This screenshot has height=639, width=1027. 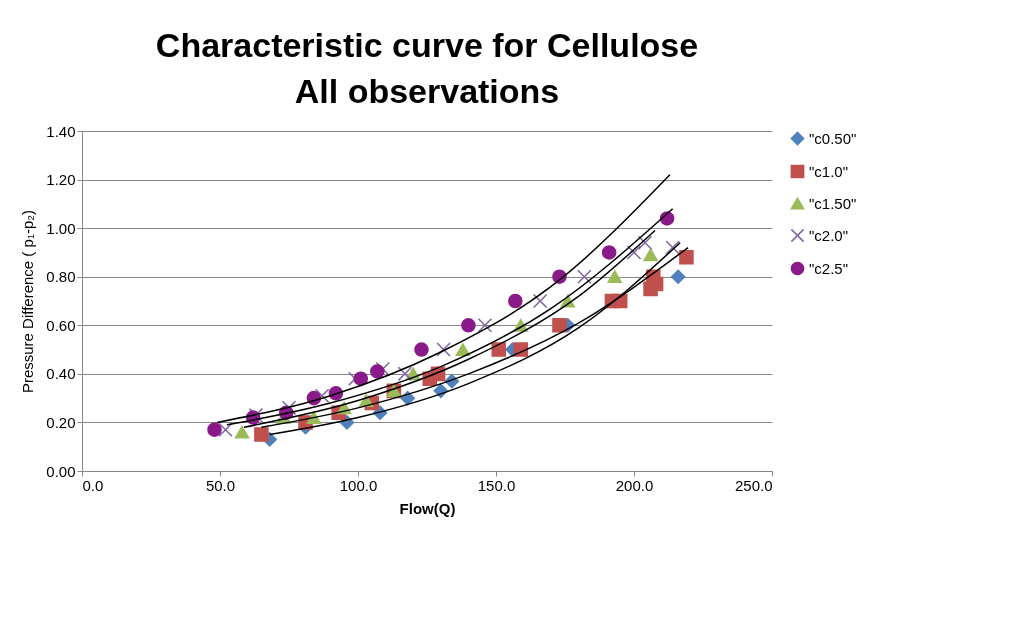 What do you see at coordinates (427, 68) in the screenshot?
I see `chart-title: Characteristic curve for Cellulose All observations` at bounding box center [427, 68].